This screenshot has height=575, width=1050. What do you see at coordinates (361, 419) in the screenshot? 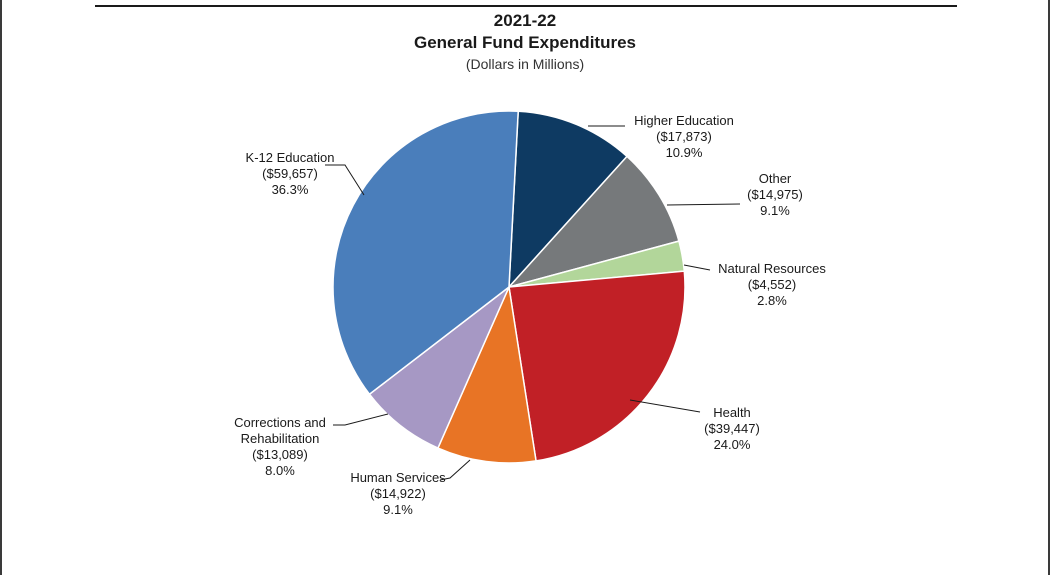
I see `leader-line-corrections-and-rehabilitation` at bounding box center [361, 419].